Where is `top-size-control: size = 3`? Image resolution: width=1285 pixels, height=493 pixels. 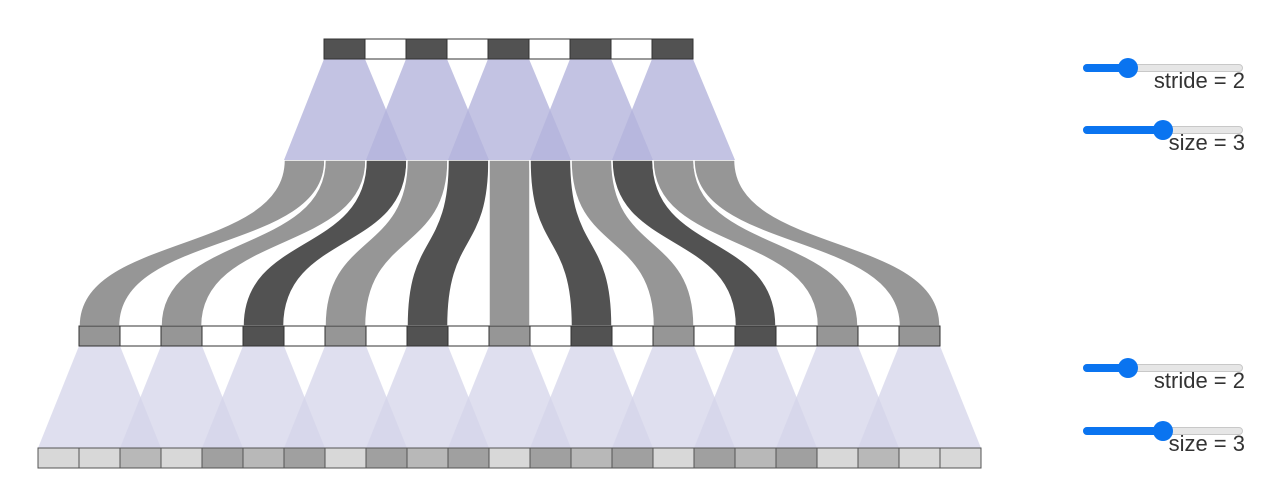 top-size-control: size = 3 is located at coordinates (1155, 145).